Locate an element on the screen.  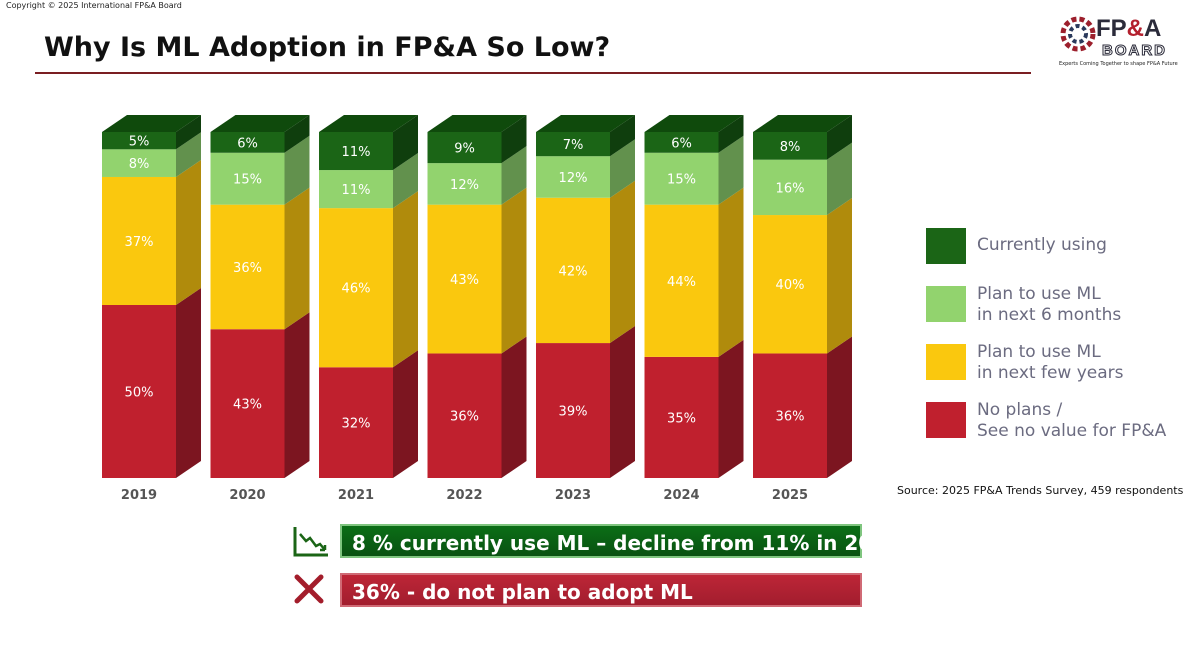
data-label: 9% is located at coordinates (464, 149).